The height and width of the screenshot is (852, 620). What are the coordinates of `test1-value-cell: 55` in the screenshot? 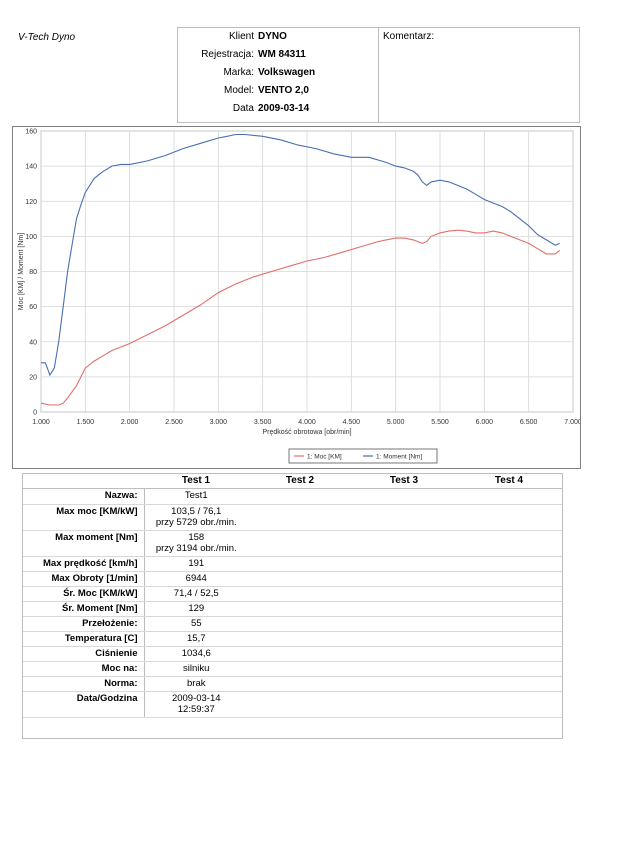 It's located at (195, 624).